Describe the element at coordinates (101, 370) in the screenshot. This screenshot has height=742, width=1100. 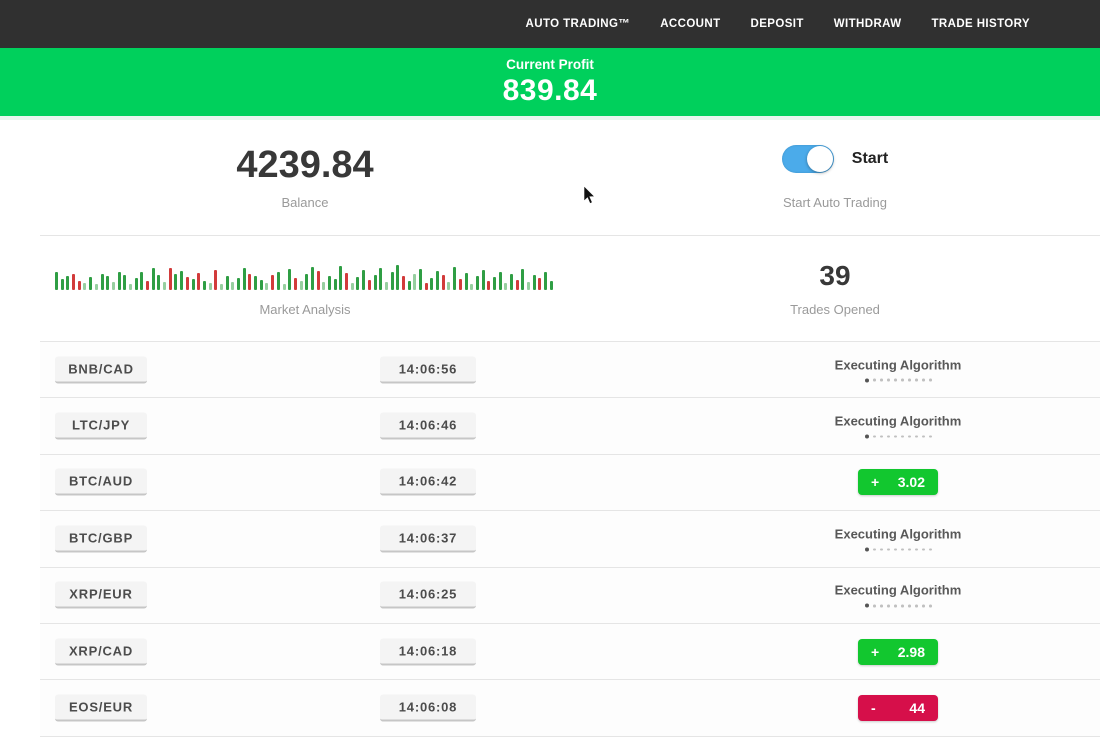
I see `pair-badge: BNB/CAD` at that location.